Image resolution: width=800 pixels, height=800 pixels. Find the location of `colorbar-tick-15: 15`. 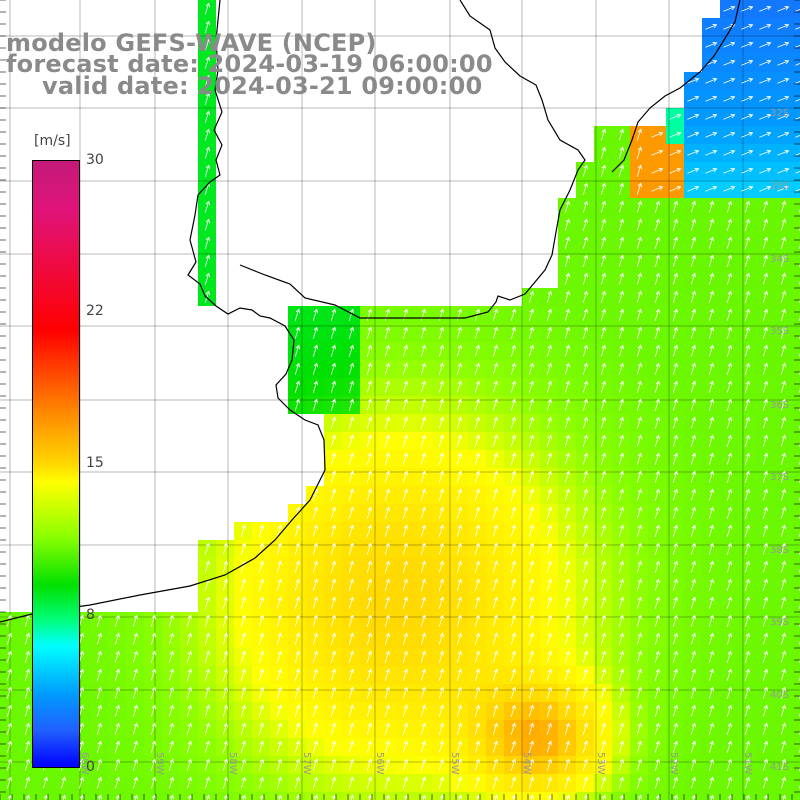

colorbar-tick-15: 15 is located at coordinates (95, 463).